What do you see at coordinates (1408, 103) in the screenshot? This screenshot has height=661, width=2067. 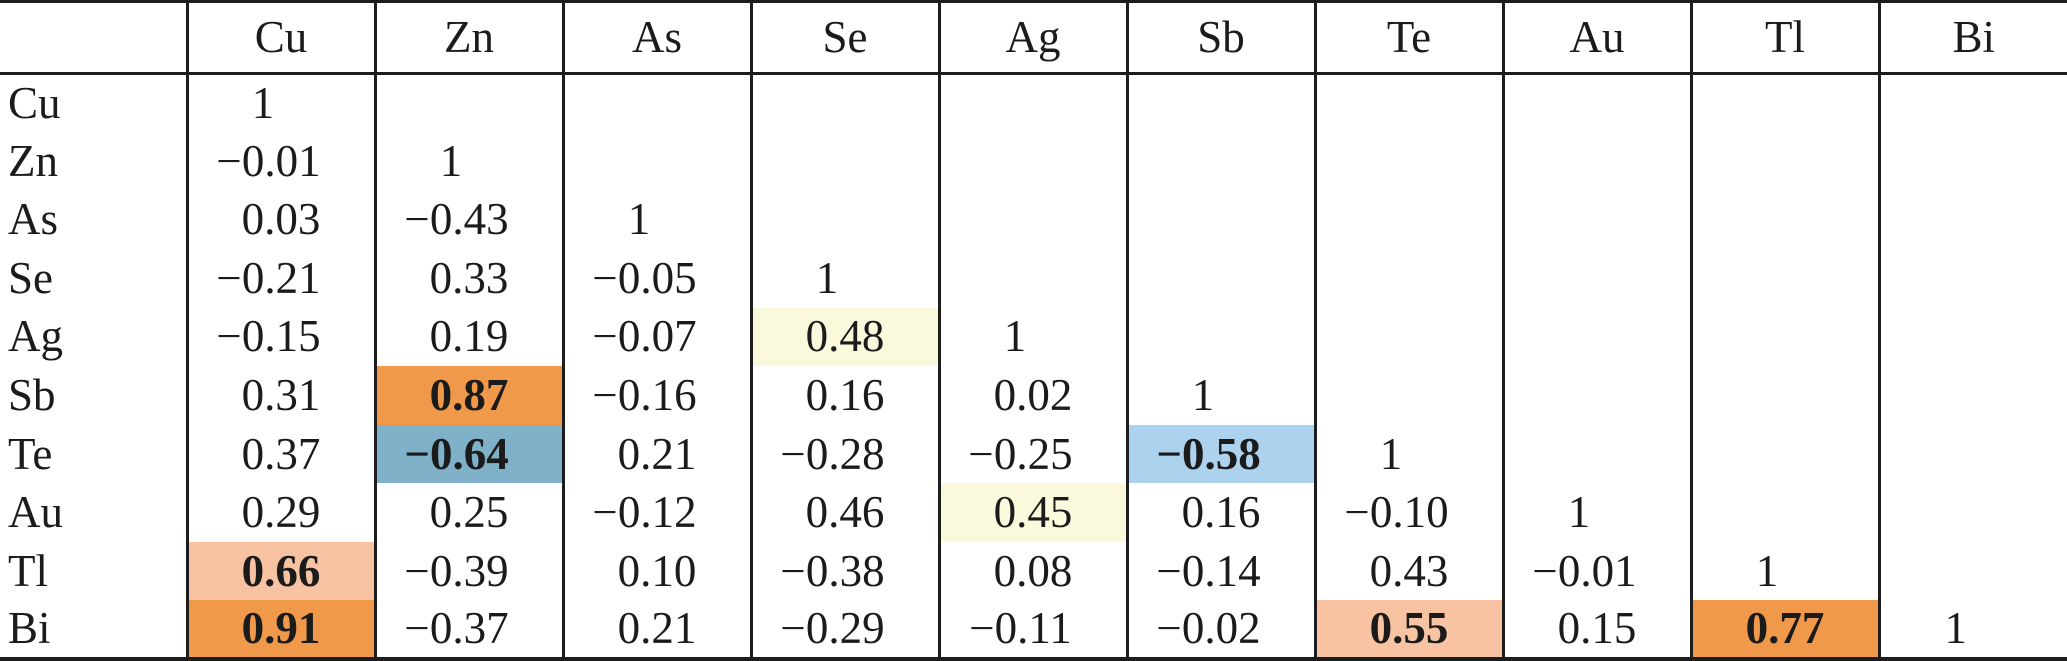 I see `cell-cu-te` at bounding box center [1408, 103].